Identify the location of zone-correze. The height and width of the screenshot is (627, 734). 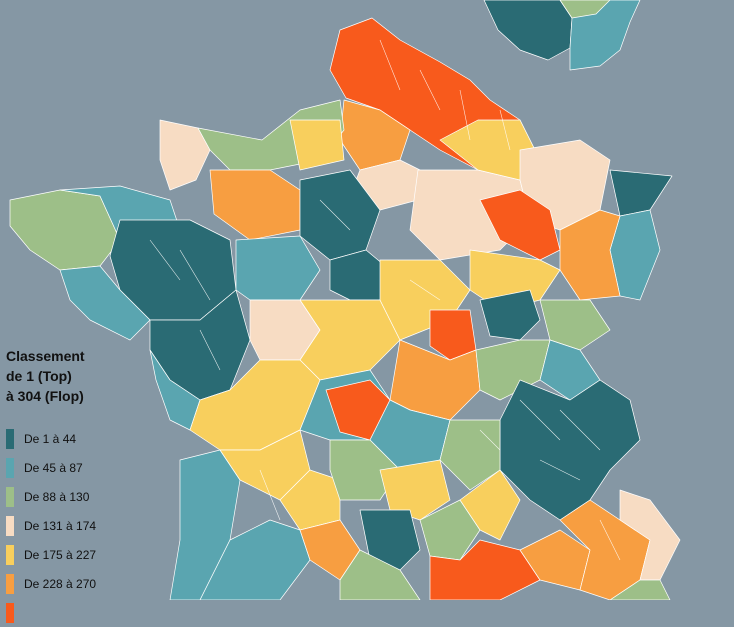
(365, 470).